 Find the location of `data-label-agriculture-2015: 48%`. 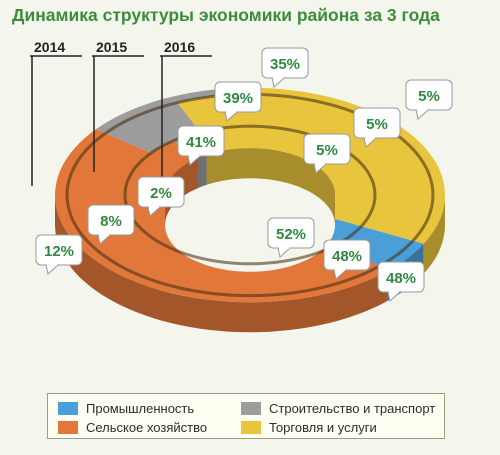

data-label-agriculture-2015: 48% is located at coordinates (347, 259).